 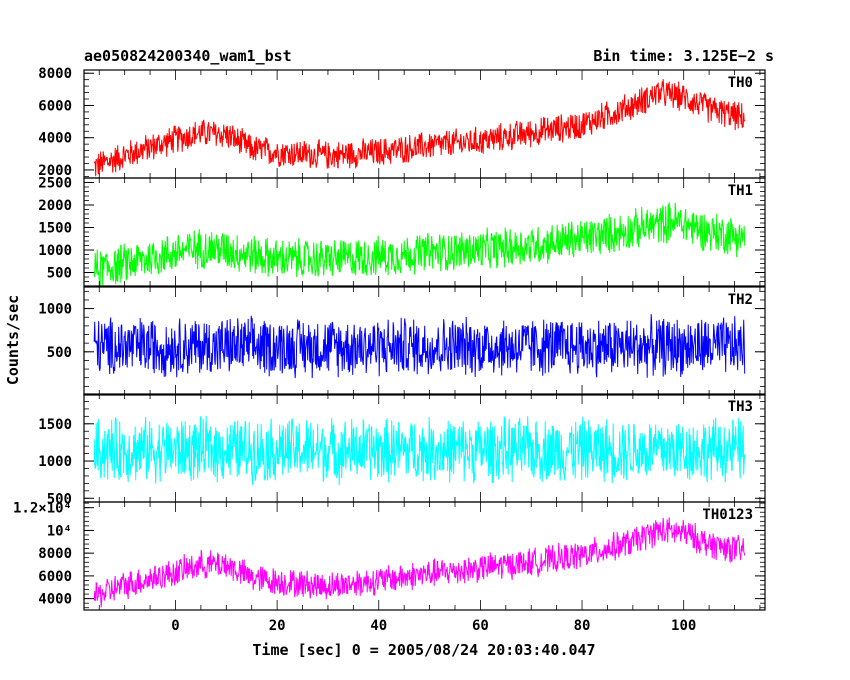 What do you see at coordinates (378, 626) in the screenshot?
I see `x-tick-label: 40` at bounding box center [378, 626].